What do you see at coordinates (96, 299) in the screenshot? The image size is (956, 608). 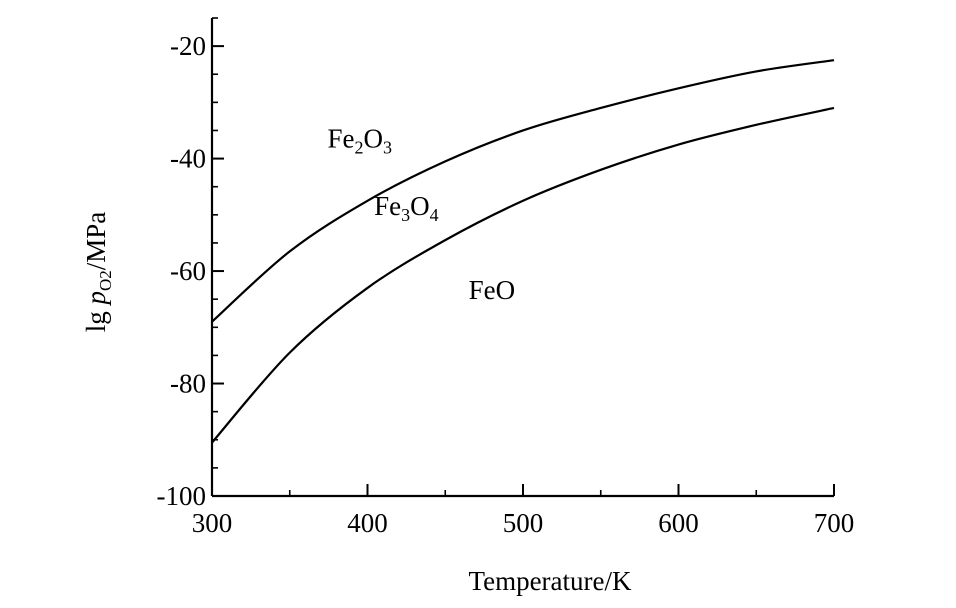 I see `y-title-var: p` at bounding box center [96, 299].